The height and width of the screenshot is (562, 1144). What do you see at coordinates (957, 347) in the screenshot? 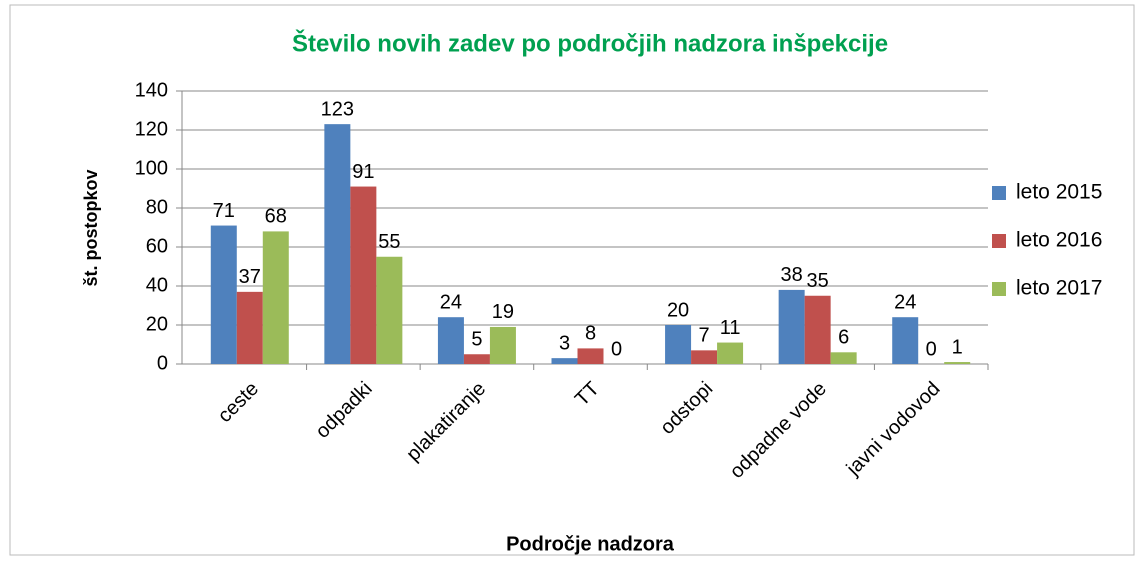
I see `data-label: 1` at bounding box center [957, 347].